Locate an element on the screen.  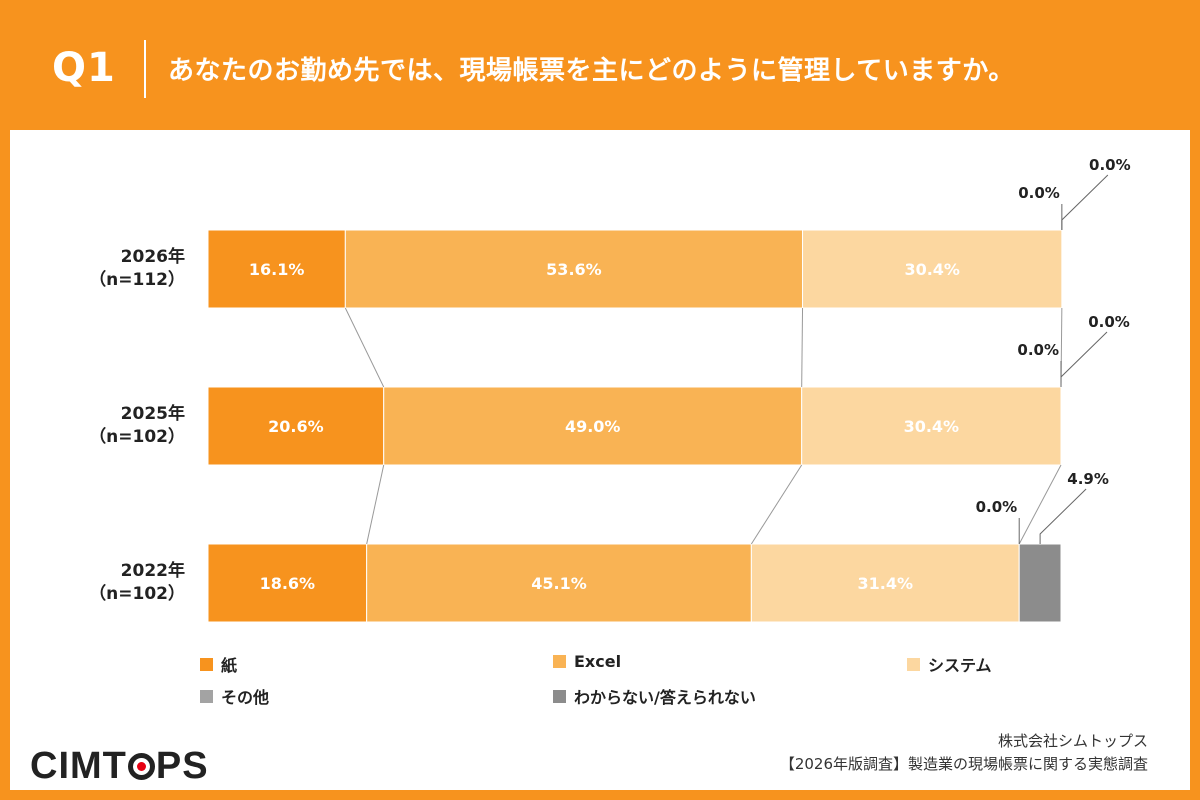
company-name: 株式会社シムトップス is located at coordinates (1072, 741).